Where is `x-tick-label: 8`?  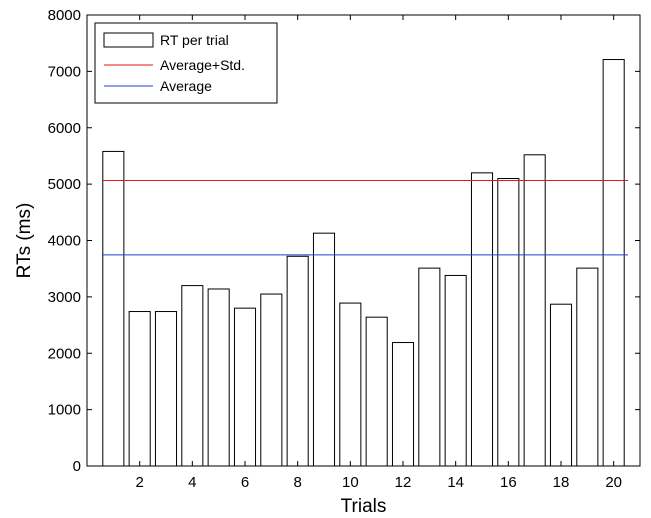
x-tick-label: 8 is located at coordinates (297, 482).